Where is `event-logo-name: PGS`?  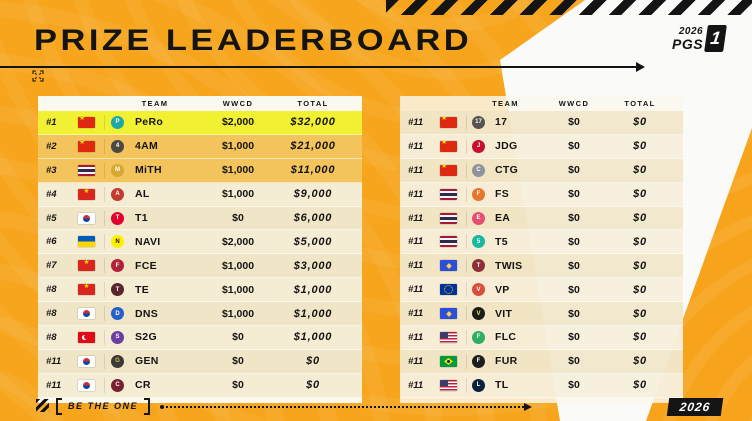 event-logo-name: PGS is located at coordinates (688, 43).